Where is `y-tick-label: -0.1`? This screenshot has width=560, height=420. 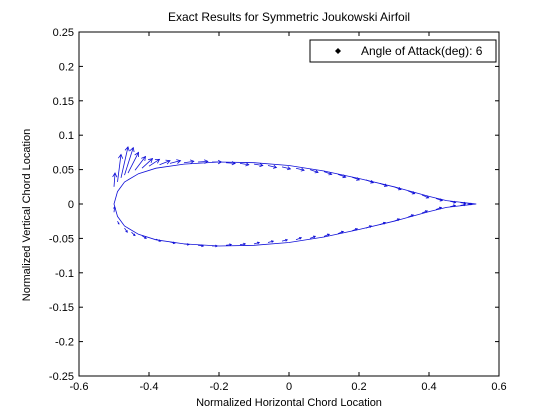 y-tick-label: -0.1 is located at coordinates (64, 274).